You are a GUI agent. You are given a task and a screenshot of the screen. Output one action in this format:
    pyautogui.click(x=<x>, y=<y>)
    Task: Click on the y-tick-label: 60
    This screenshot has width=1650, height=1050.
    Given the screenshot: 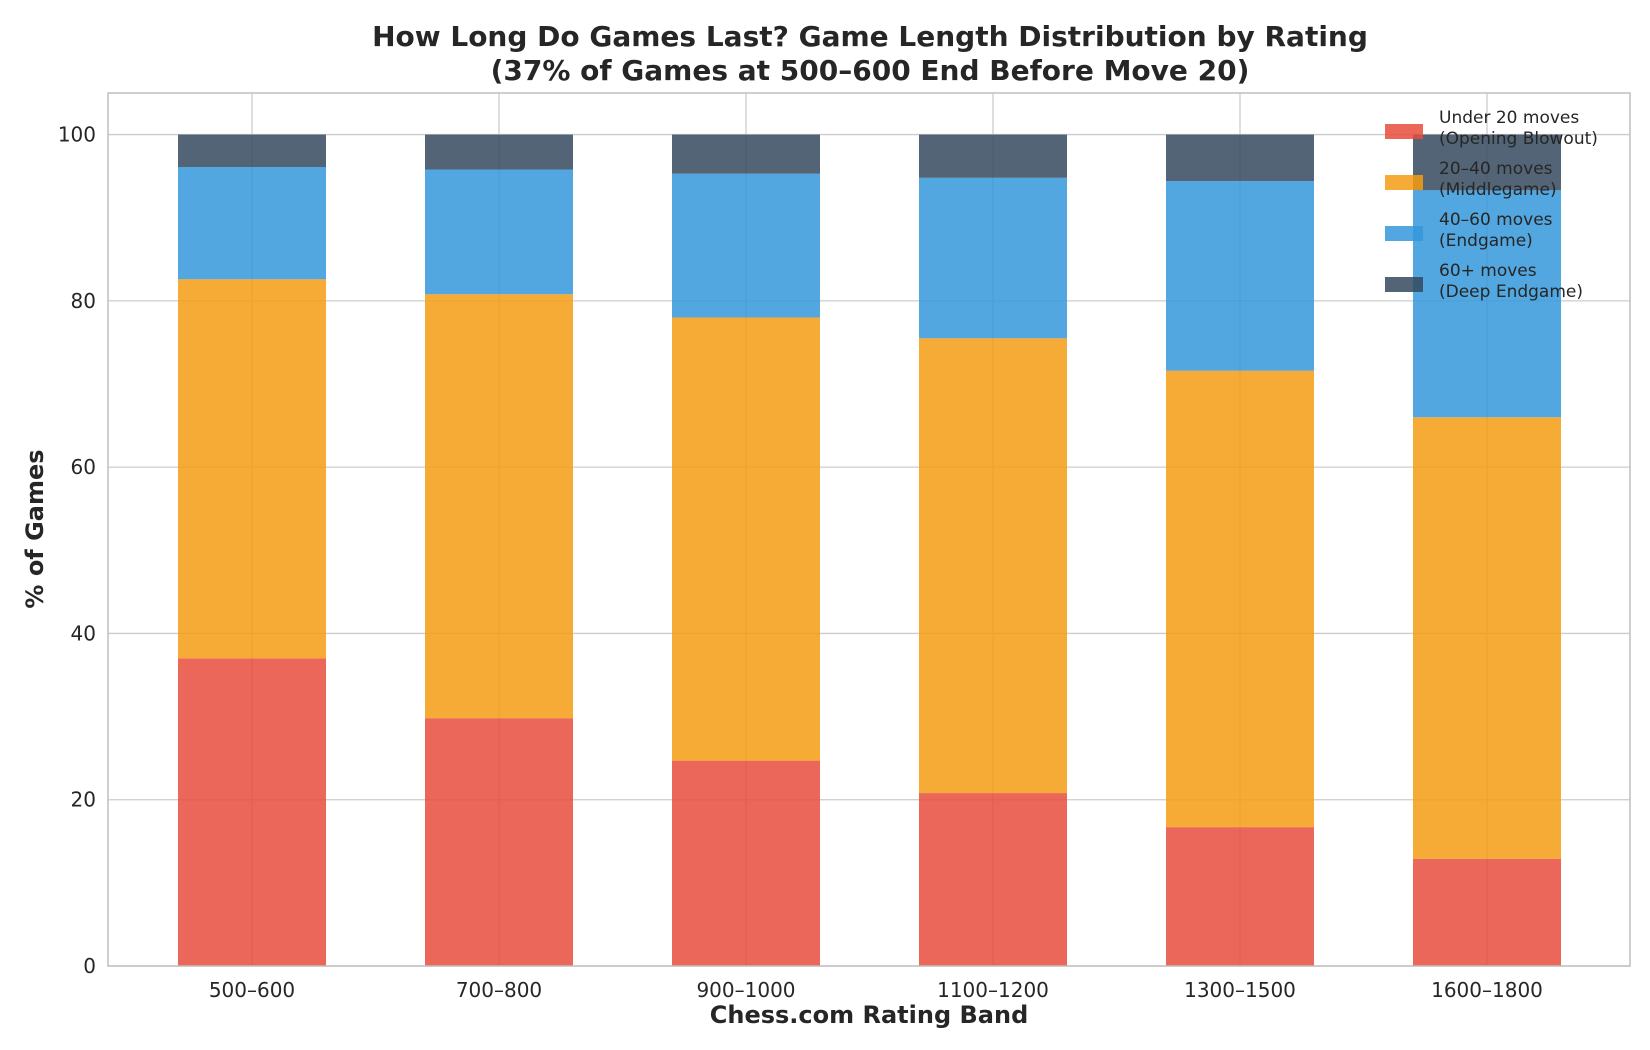 What is the action you would take?
    pyautogui.click(x=83, y=467)
    